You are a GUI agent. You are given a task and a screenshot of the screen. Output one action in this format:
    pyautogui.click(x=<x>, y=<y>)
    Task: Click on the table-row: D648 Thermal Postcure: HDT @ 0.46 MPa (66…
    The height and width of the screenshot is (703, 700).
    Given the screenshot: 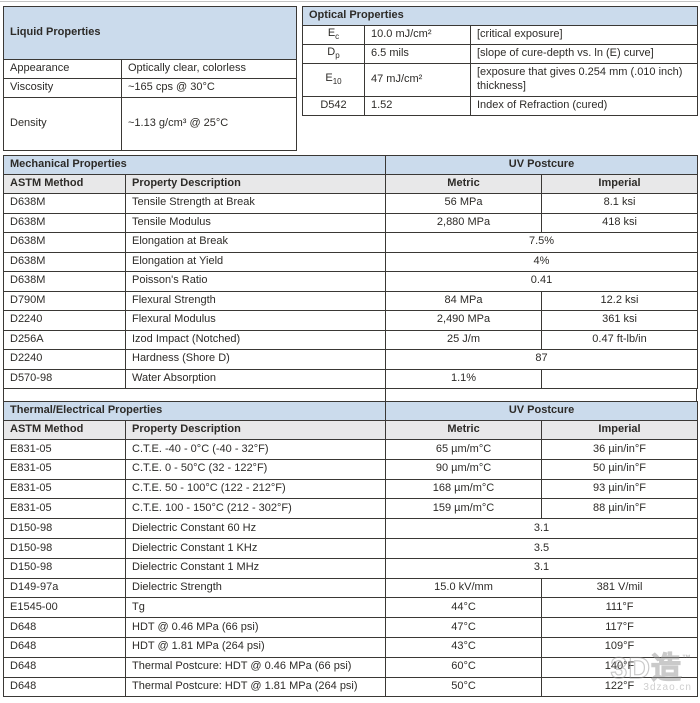 What is the action you would take?
    pyautogui.click(x=351, y=667)
    